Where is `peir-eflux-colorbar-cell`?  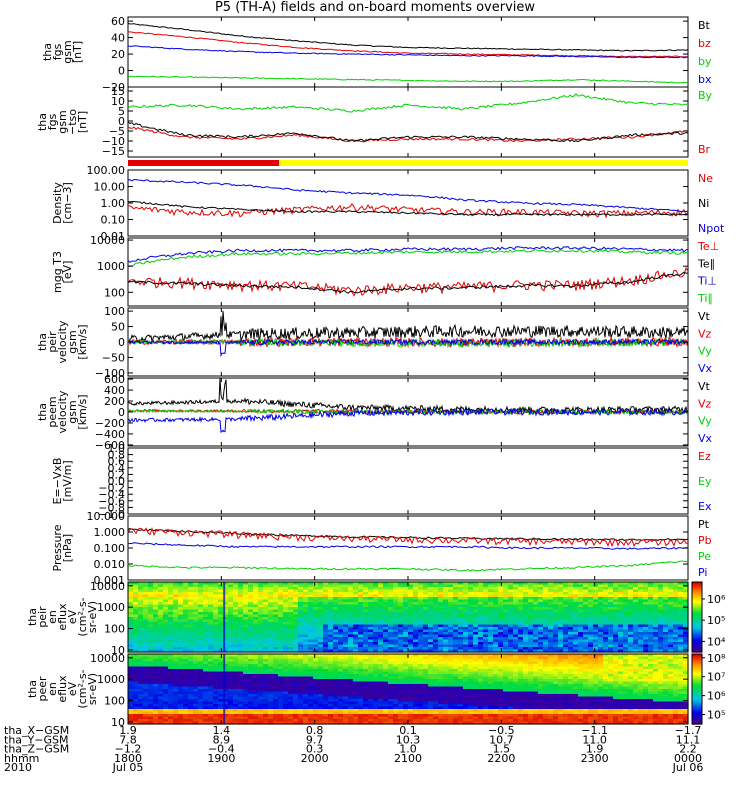 peir-eflux-colorbar-cell is located at coordinates (697, 593).